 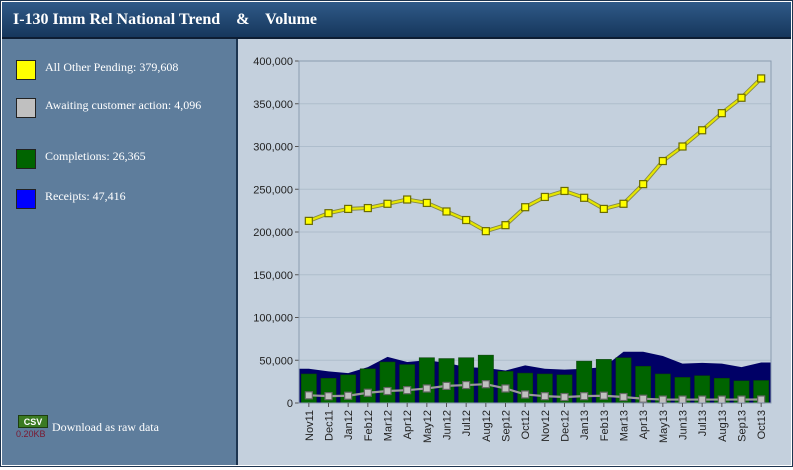 I want to click on x-tick-label: Apr12, so click(x=408, y=424).